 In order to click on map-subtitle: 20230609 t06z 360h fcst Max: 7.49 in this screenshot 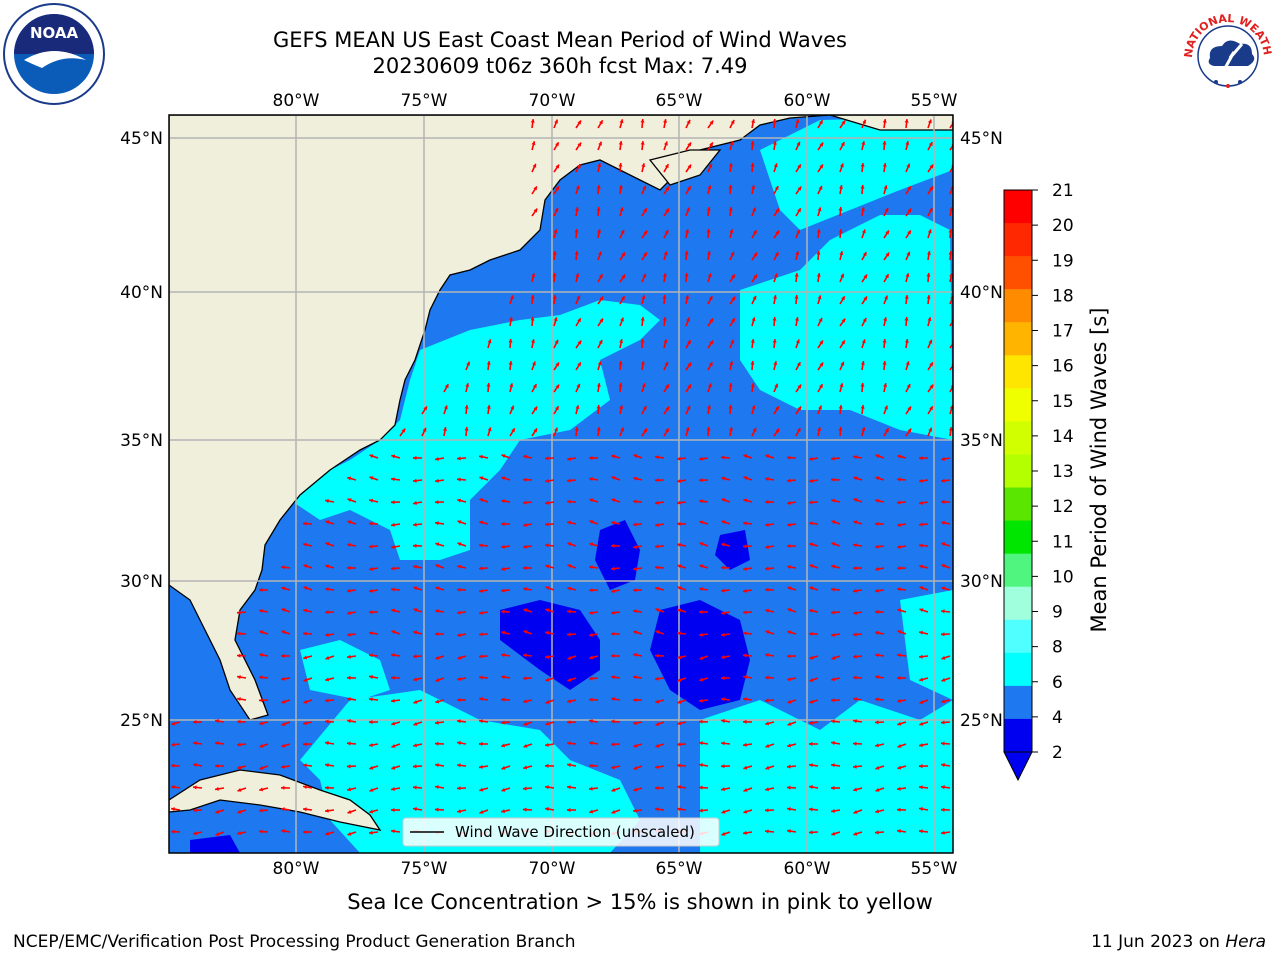, I will do `click(560, 66)`.